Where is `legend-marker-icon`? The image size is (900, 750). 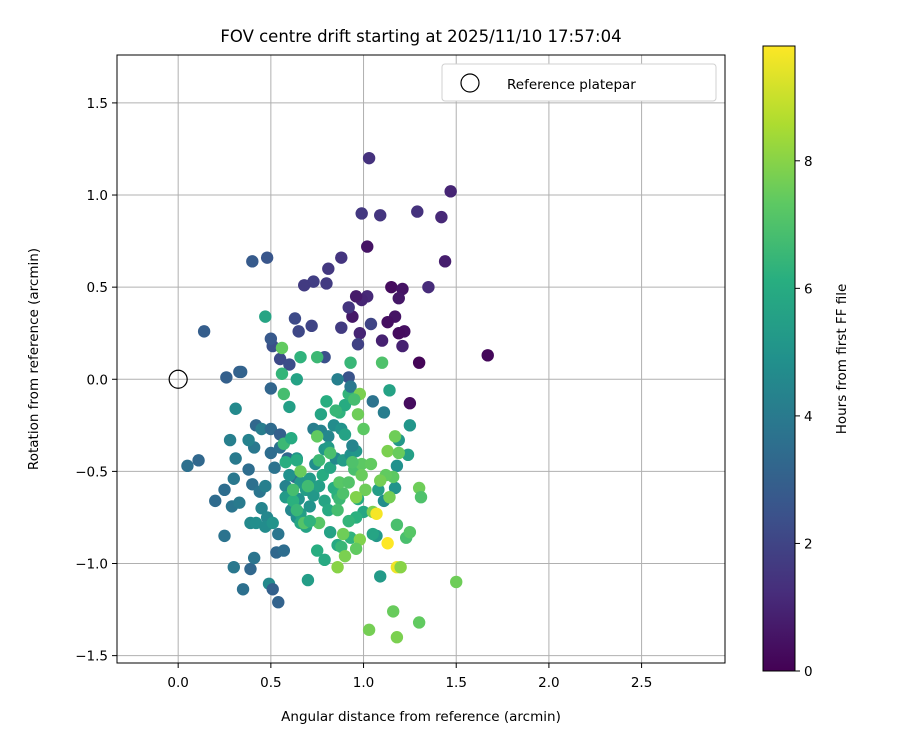 legend-marker-icon is located at coordinates (470, 83).